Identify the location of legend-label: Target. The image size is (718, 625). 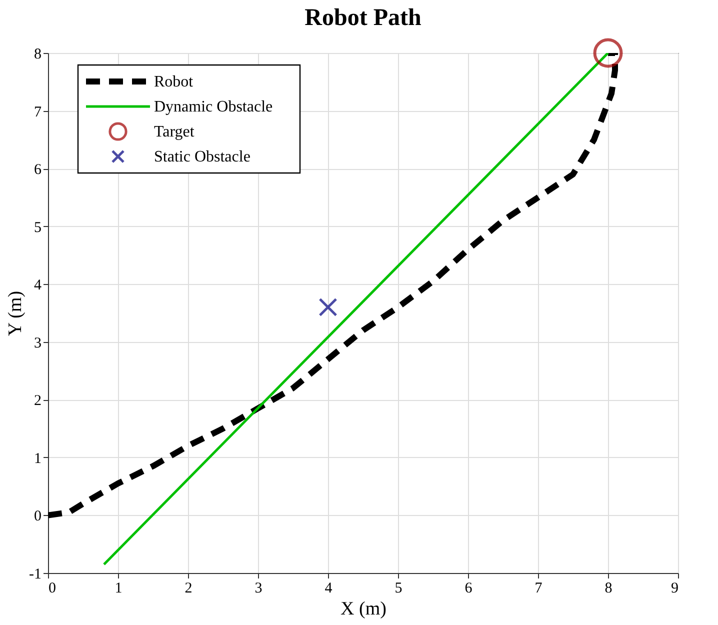
(174, 132).